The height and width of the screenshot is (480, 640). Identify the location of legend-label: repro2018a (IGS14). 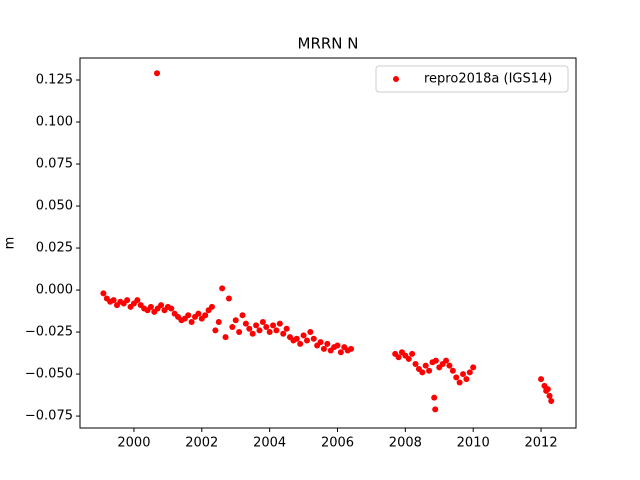
(488, 79).